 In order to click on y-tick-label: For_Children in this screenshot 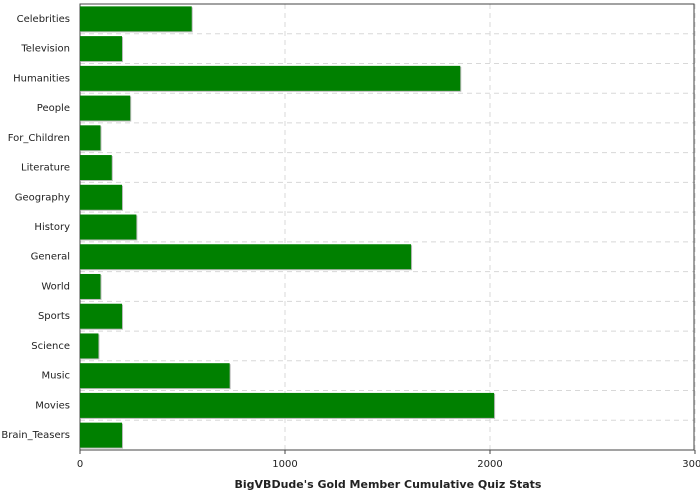, I will do `click(39, 138)`.